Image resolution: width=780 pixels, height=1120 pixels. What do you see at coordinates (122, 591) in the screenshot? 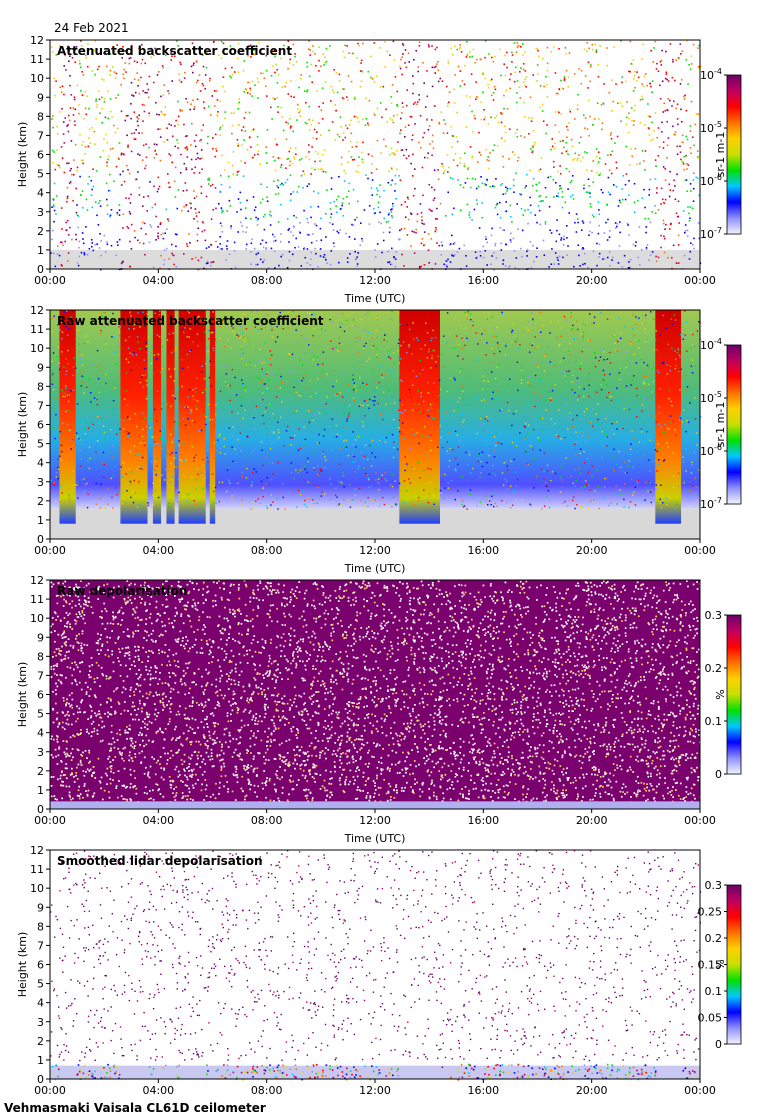
I see `panel-title: Raw depolarisation` at bounding box center [122, 591].